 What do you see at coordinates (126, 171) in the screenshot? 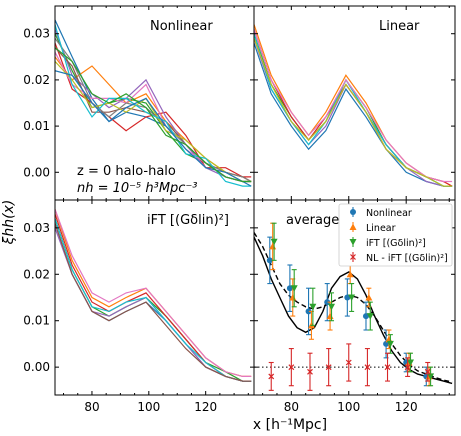
I see `annotation-line-1: z = 0 halo-halo` at bounding box center [126, 171].